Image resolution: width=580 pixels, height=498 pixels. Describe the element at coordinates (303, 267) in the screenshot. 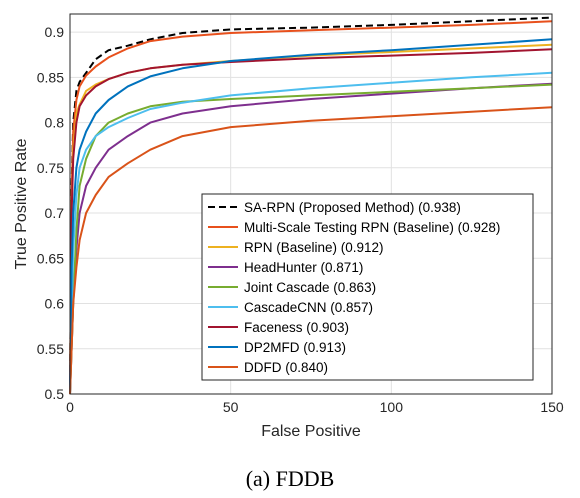

I see `legend-entry: HeadHunter (0.871)` at that location.